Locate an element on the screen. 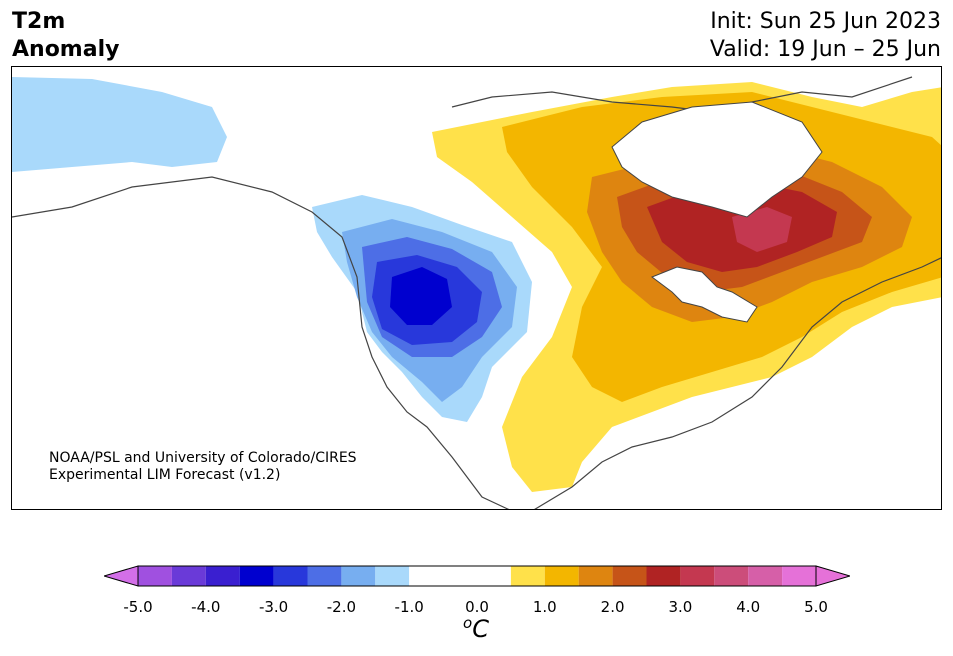 The height and width of the screenshot is (656, 953). colorbar-tick-label: -2.0 is located at coordinates (341, 607).